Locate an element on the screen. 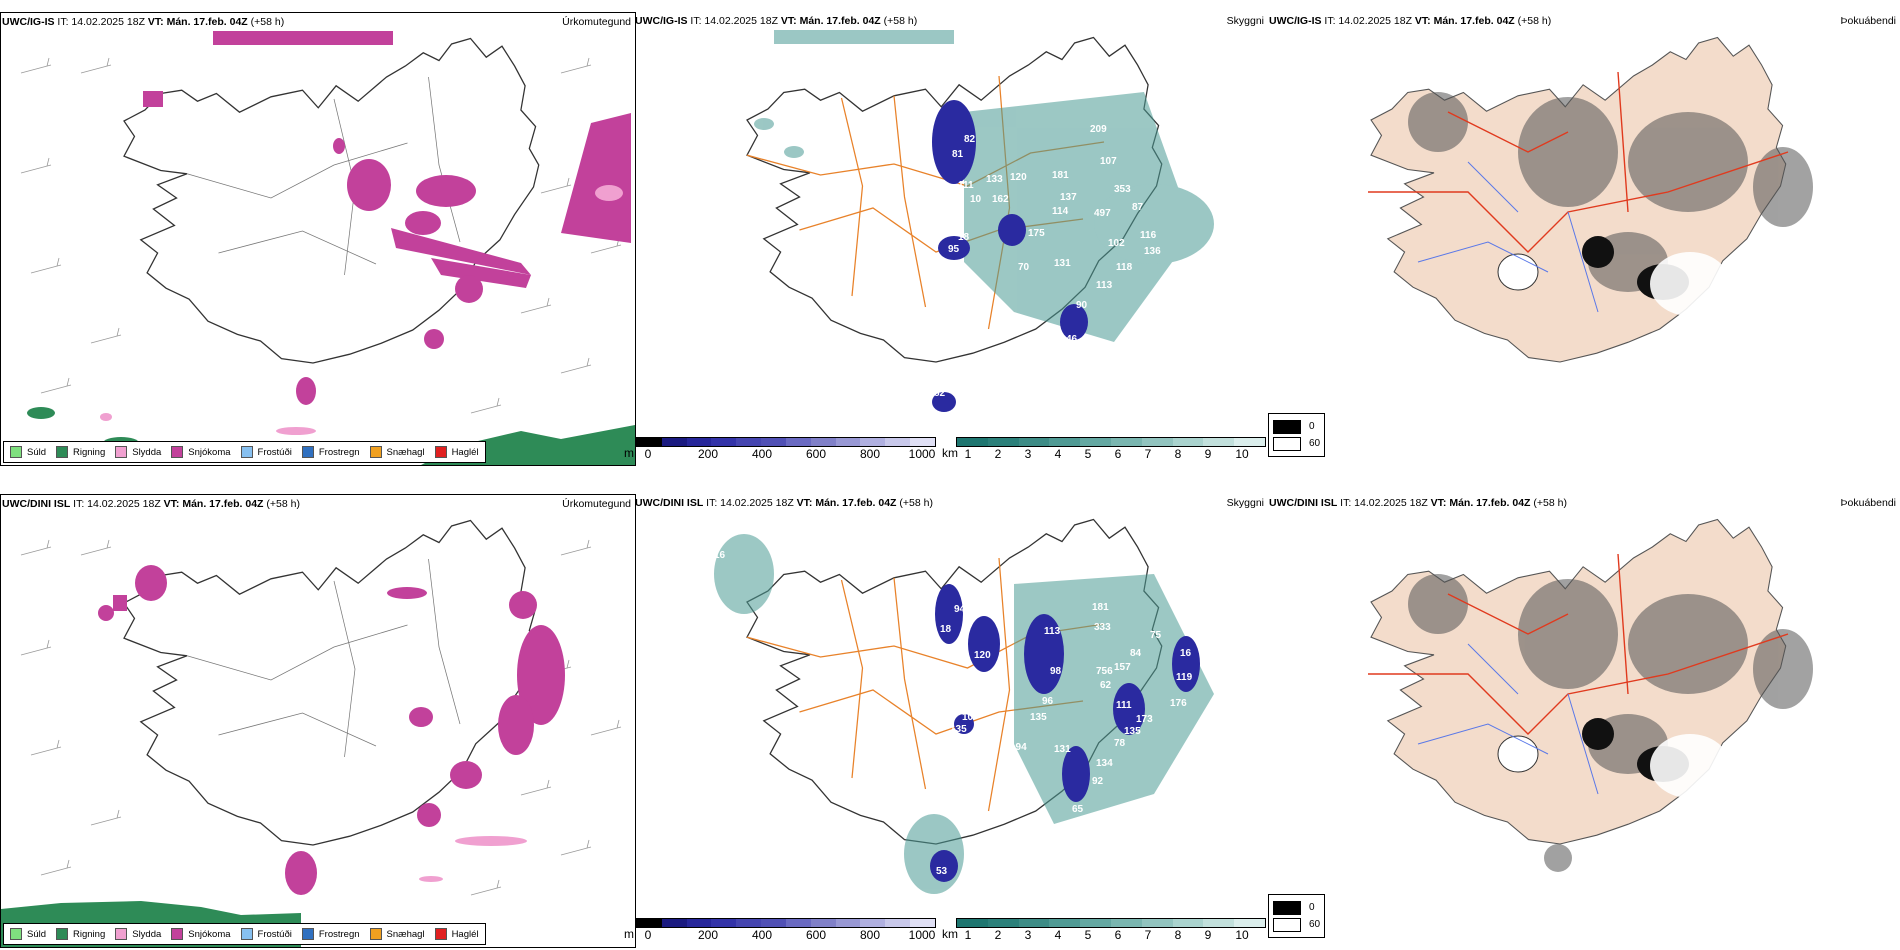 The image size is (1900, 950). sleet-areas is located at coordinates (473, 859).